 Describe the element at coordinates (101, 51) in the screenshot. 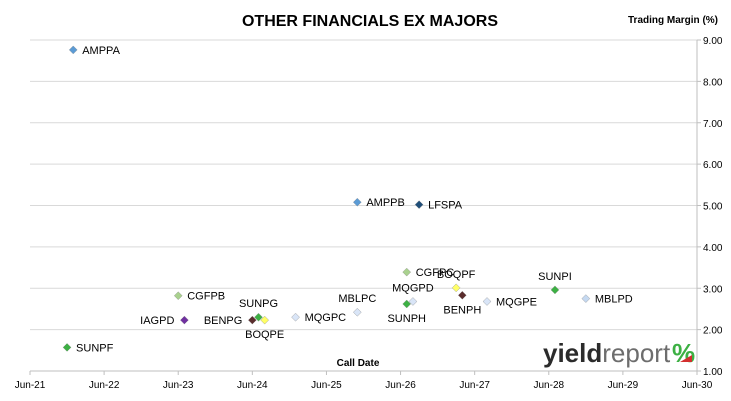

I see `point-label-amppa: AMPPA` at that location.